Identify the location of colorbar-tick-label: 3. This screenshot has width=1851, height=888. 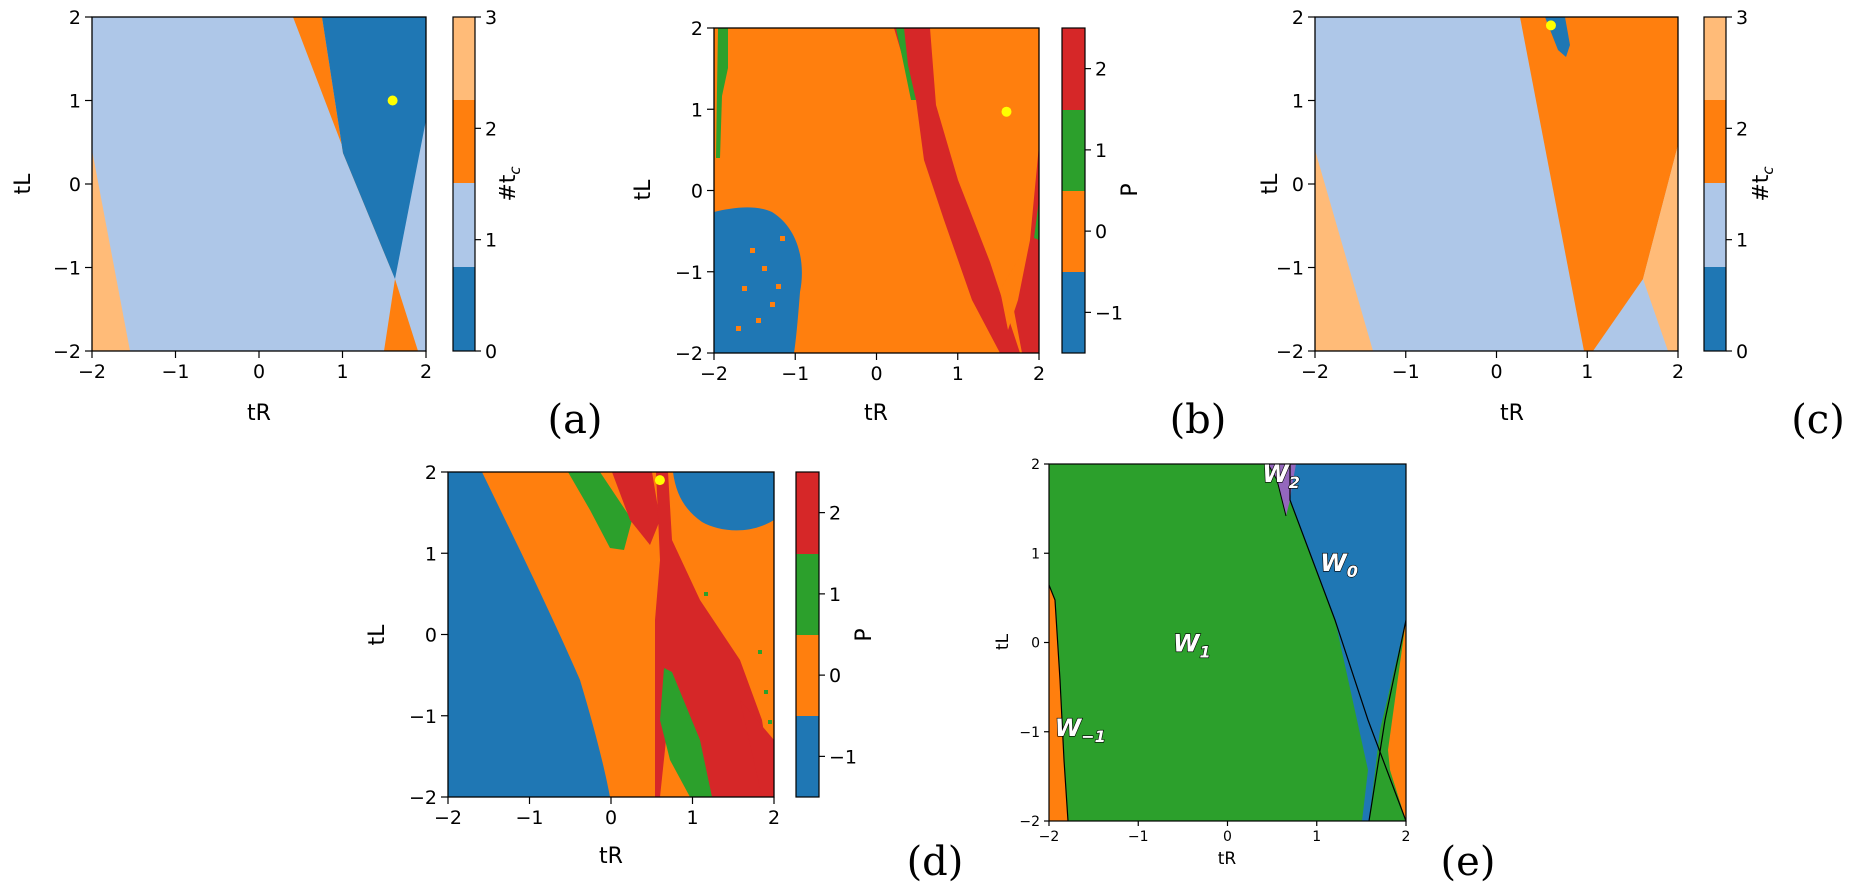
(1742, 18).